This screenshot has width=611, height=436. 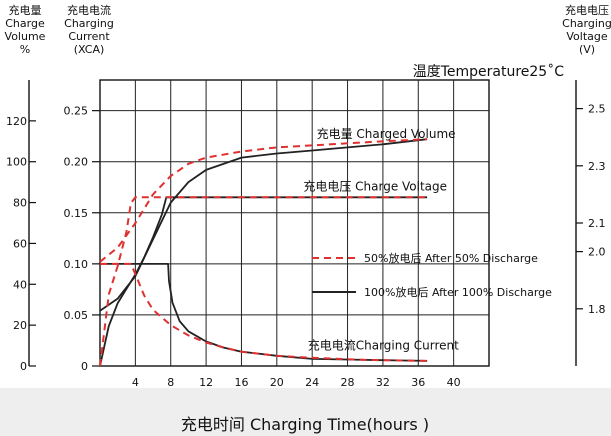 What do you see at coordinates (241, 382) in the screenshot?
I see `x-tick-label: 16` at bounding box center [241, 382].